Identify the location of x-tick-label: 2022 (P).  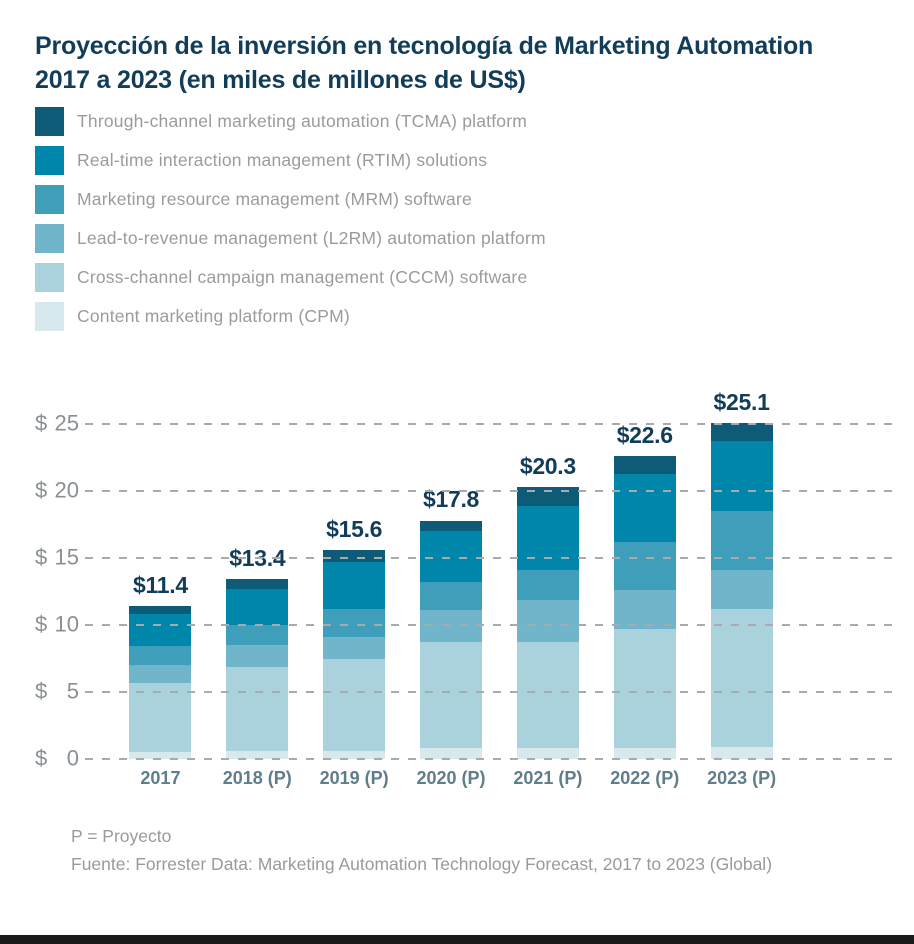
(645, 778).